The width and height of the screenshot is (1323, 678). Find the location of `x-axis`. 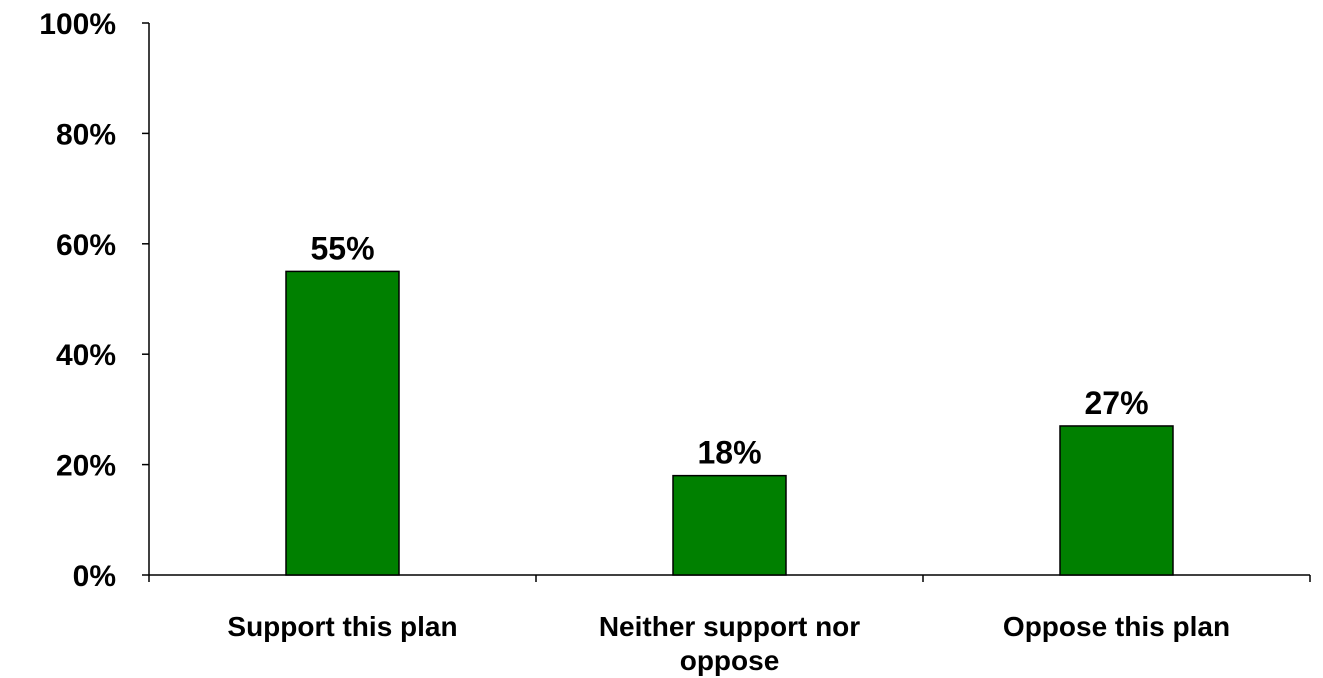

x-axis is located at coordinates (729, 578).